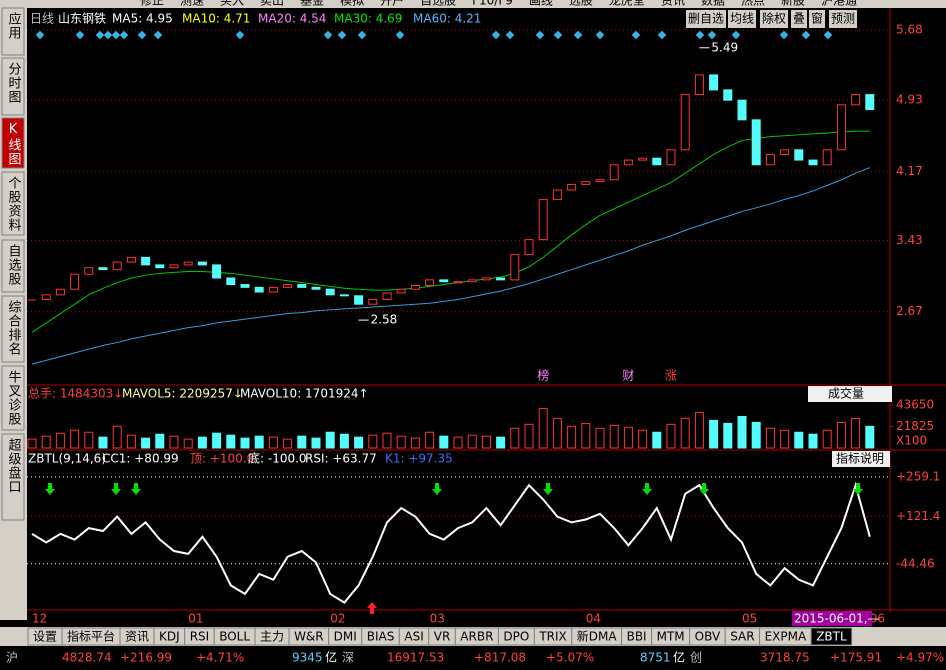 The width and height of the screenshot is (946, 670). I want to click on header-button: 删自选, so click(706, 19).